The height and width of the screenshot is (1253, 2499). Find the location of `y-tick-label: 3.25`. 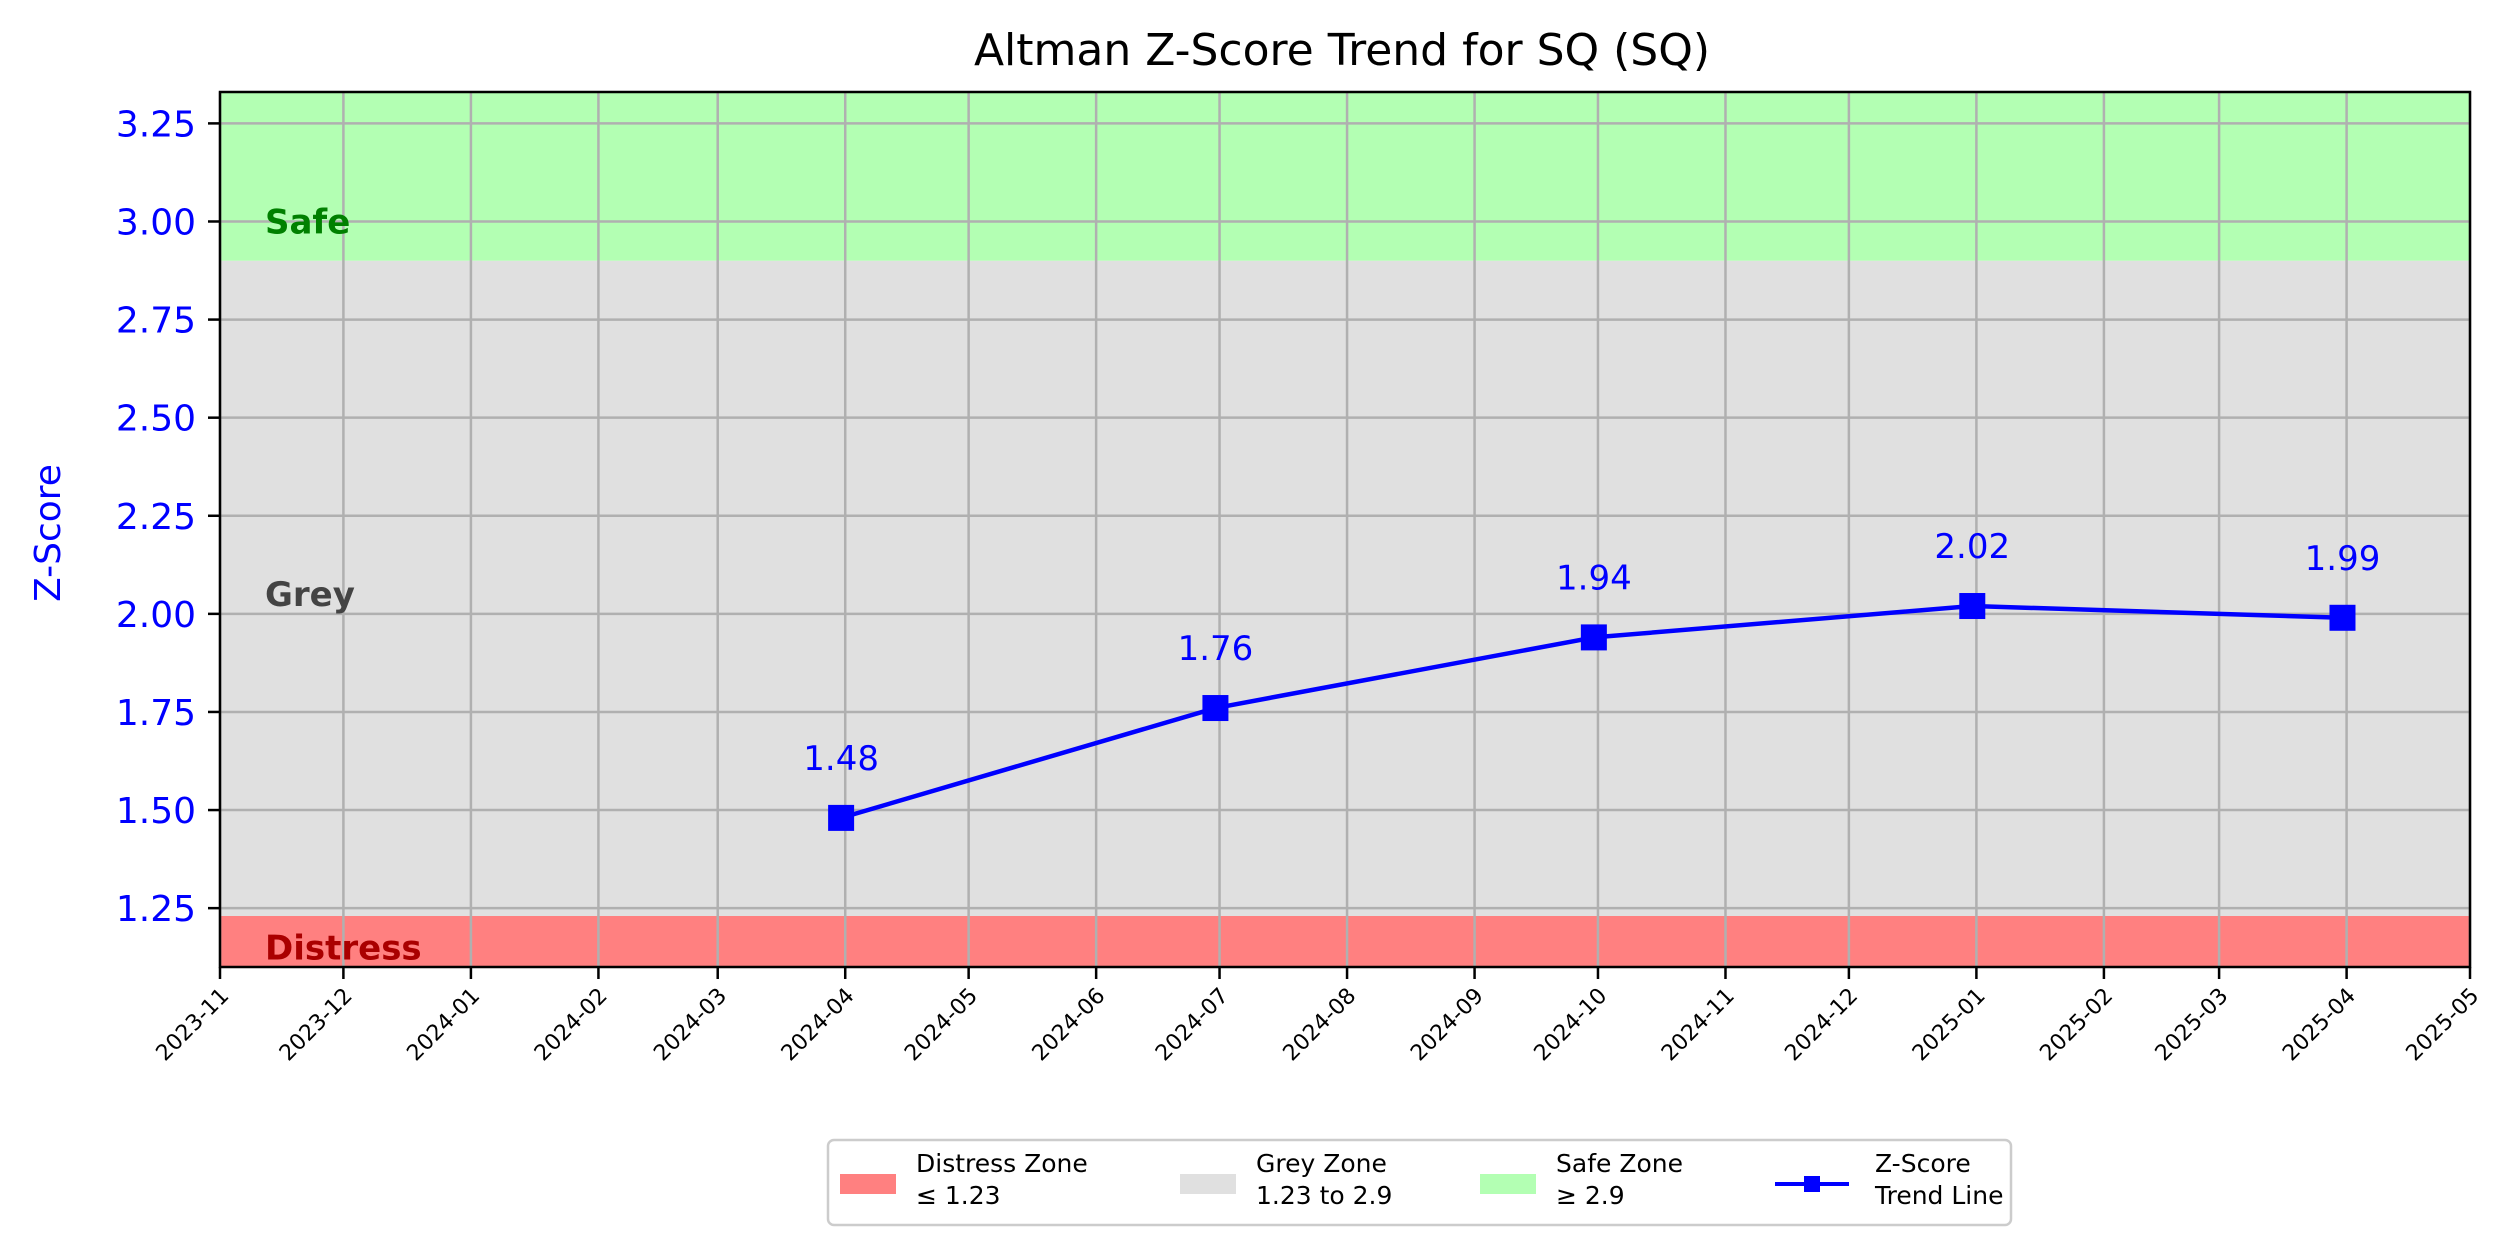

y-tick-label: 3.25 is located at coordinates (156, 124).